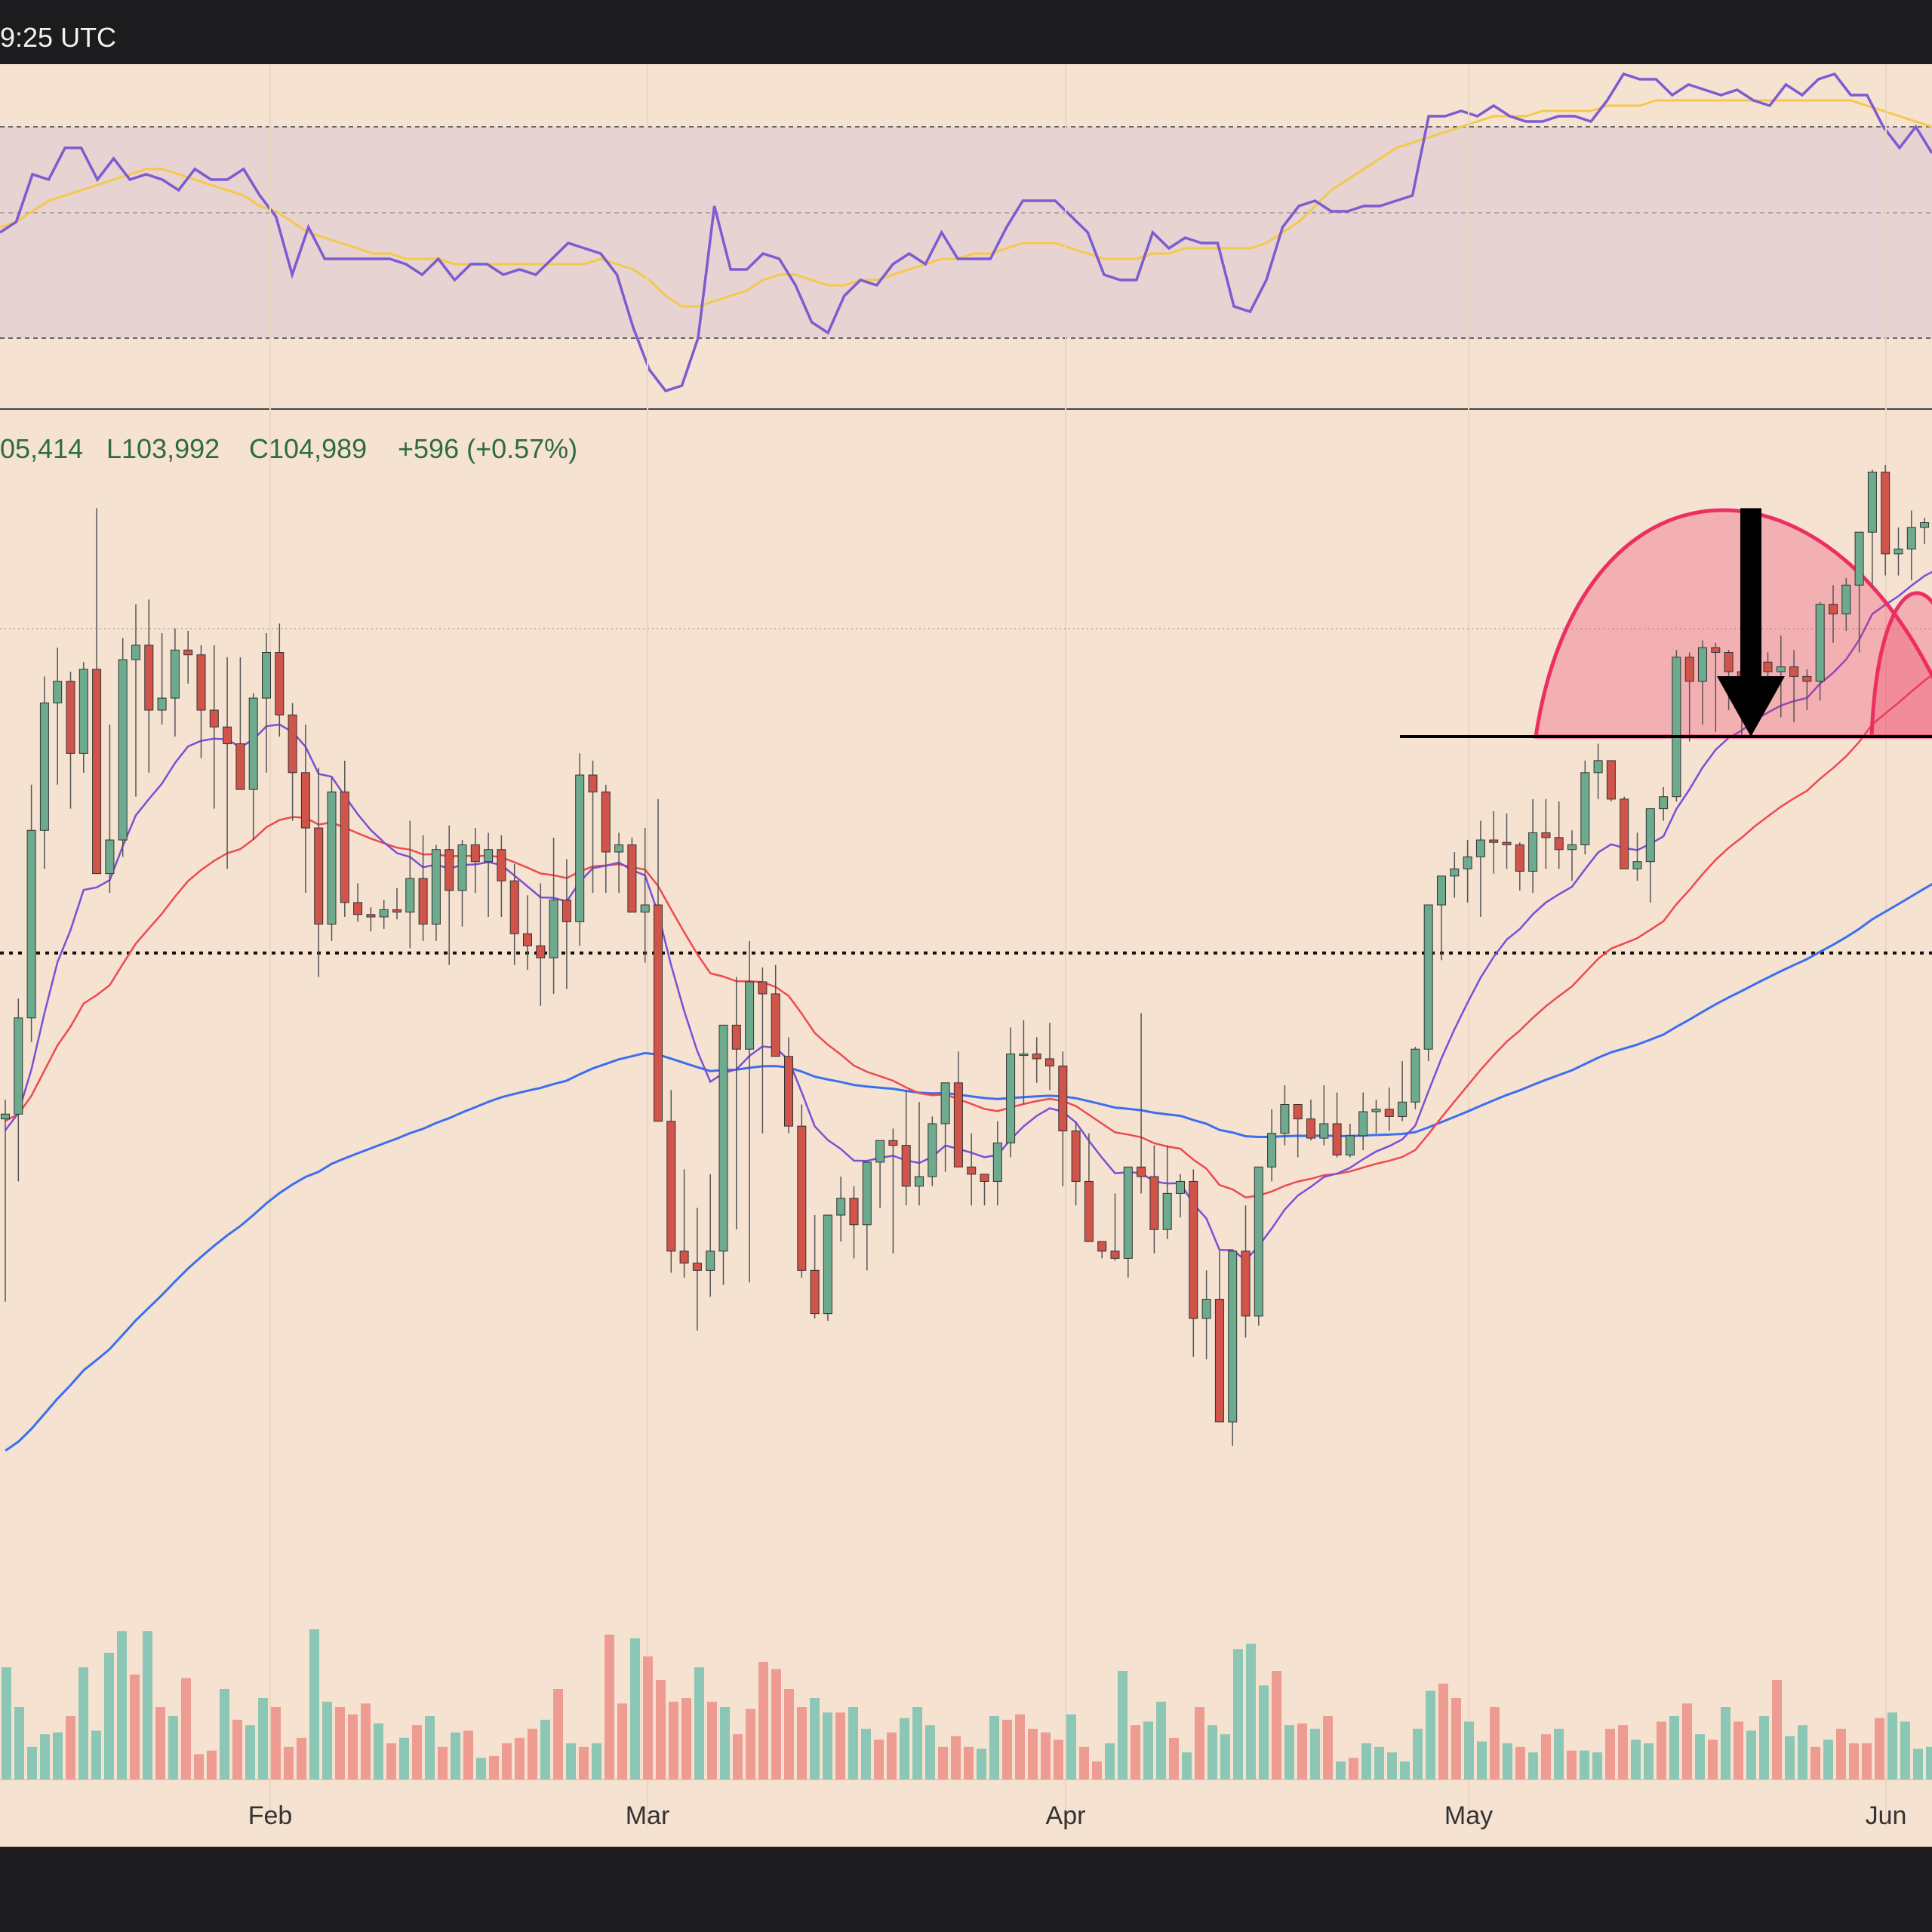 This screenshot has height=1932, width=1932. I want to click on down-arrow, so click(1751, 622).